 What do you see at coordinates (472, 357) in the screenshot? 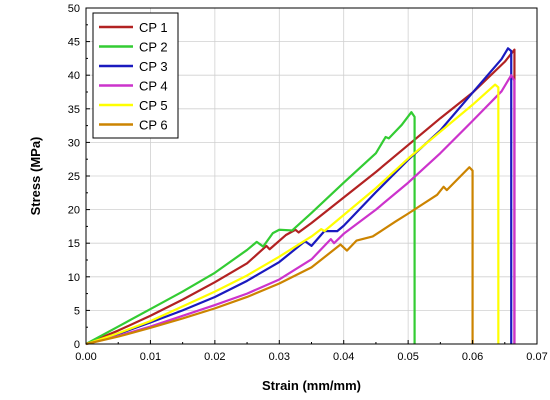
I see `x-tick-label: 0.06` at bounding box center [472, 357].